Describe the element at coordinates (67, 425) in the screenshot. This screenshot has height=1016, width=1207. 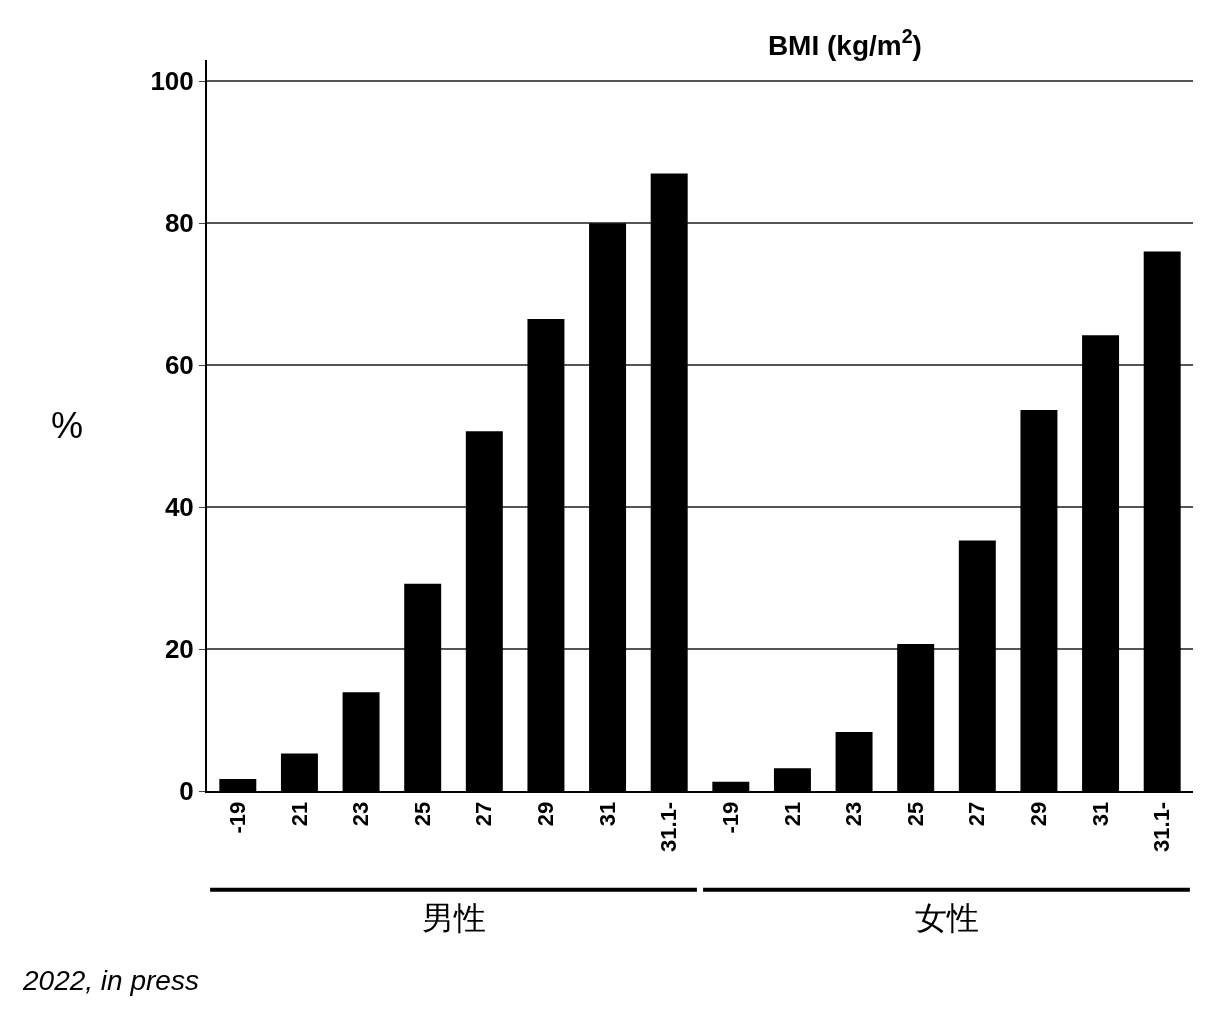
I see `y-axis-title: %` at that location.